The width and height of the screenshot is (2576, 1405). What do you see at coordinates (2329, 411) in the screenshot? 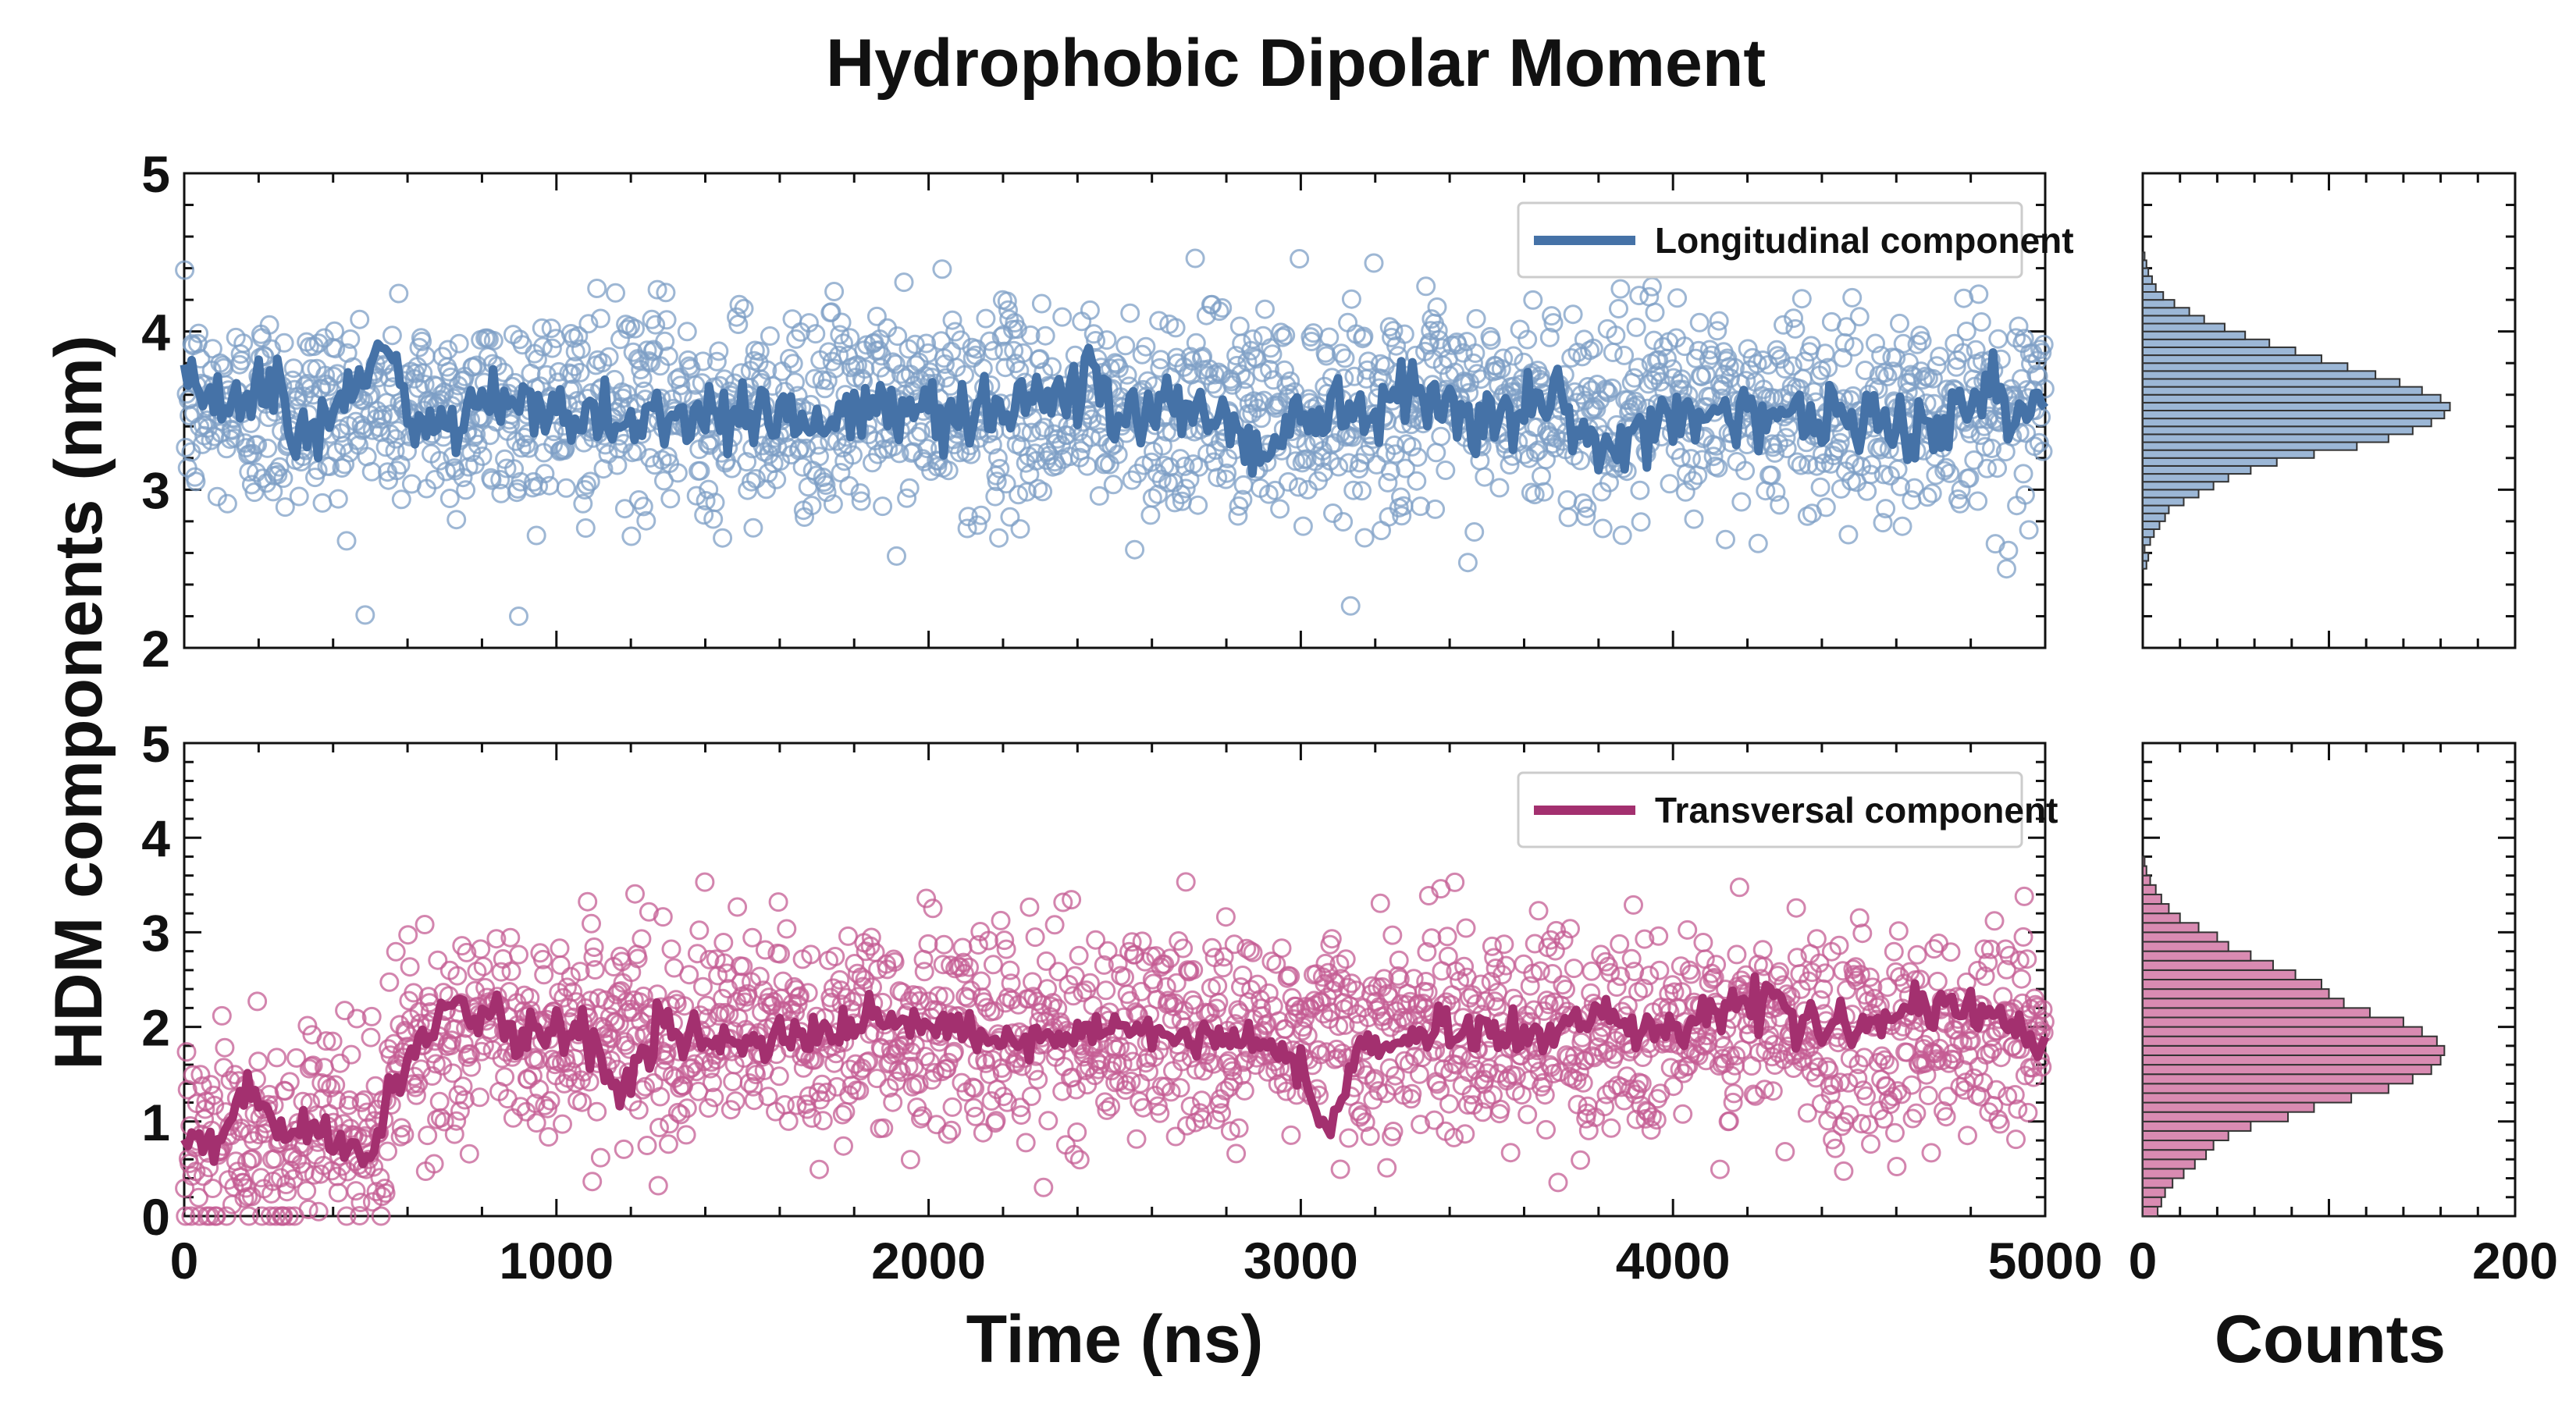
I see `longitudinal-histogram-panel` at bounding box center [2329, 411].